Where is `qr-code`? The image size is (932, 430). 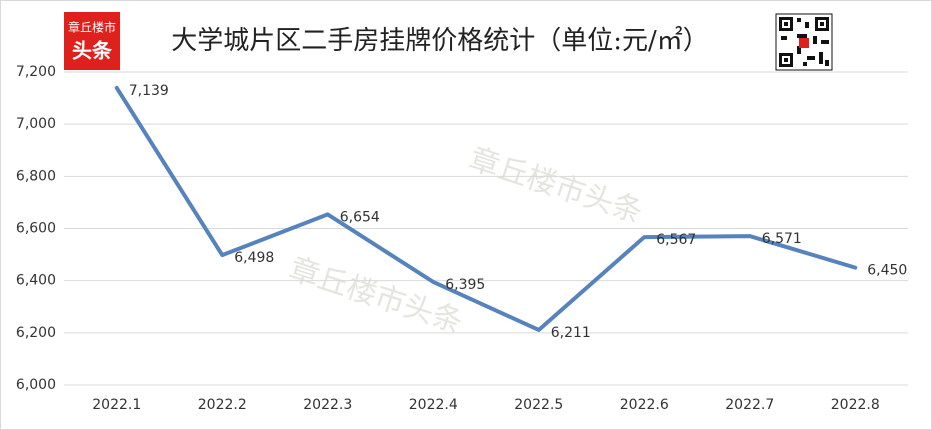
qr-code is located at coordinates (804, 42).